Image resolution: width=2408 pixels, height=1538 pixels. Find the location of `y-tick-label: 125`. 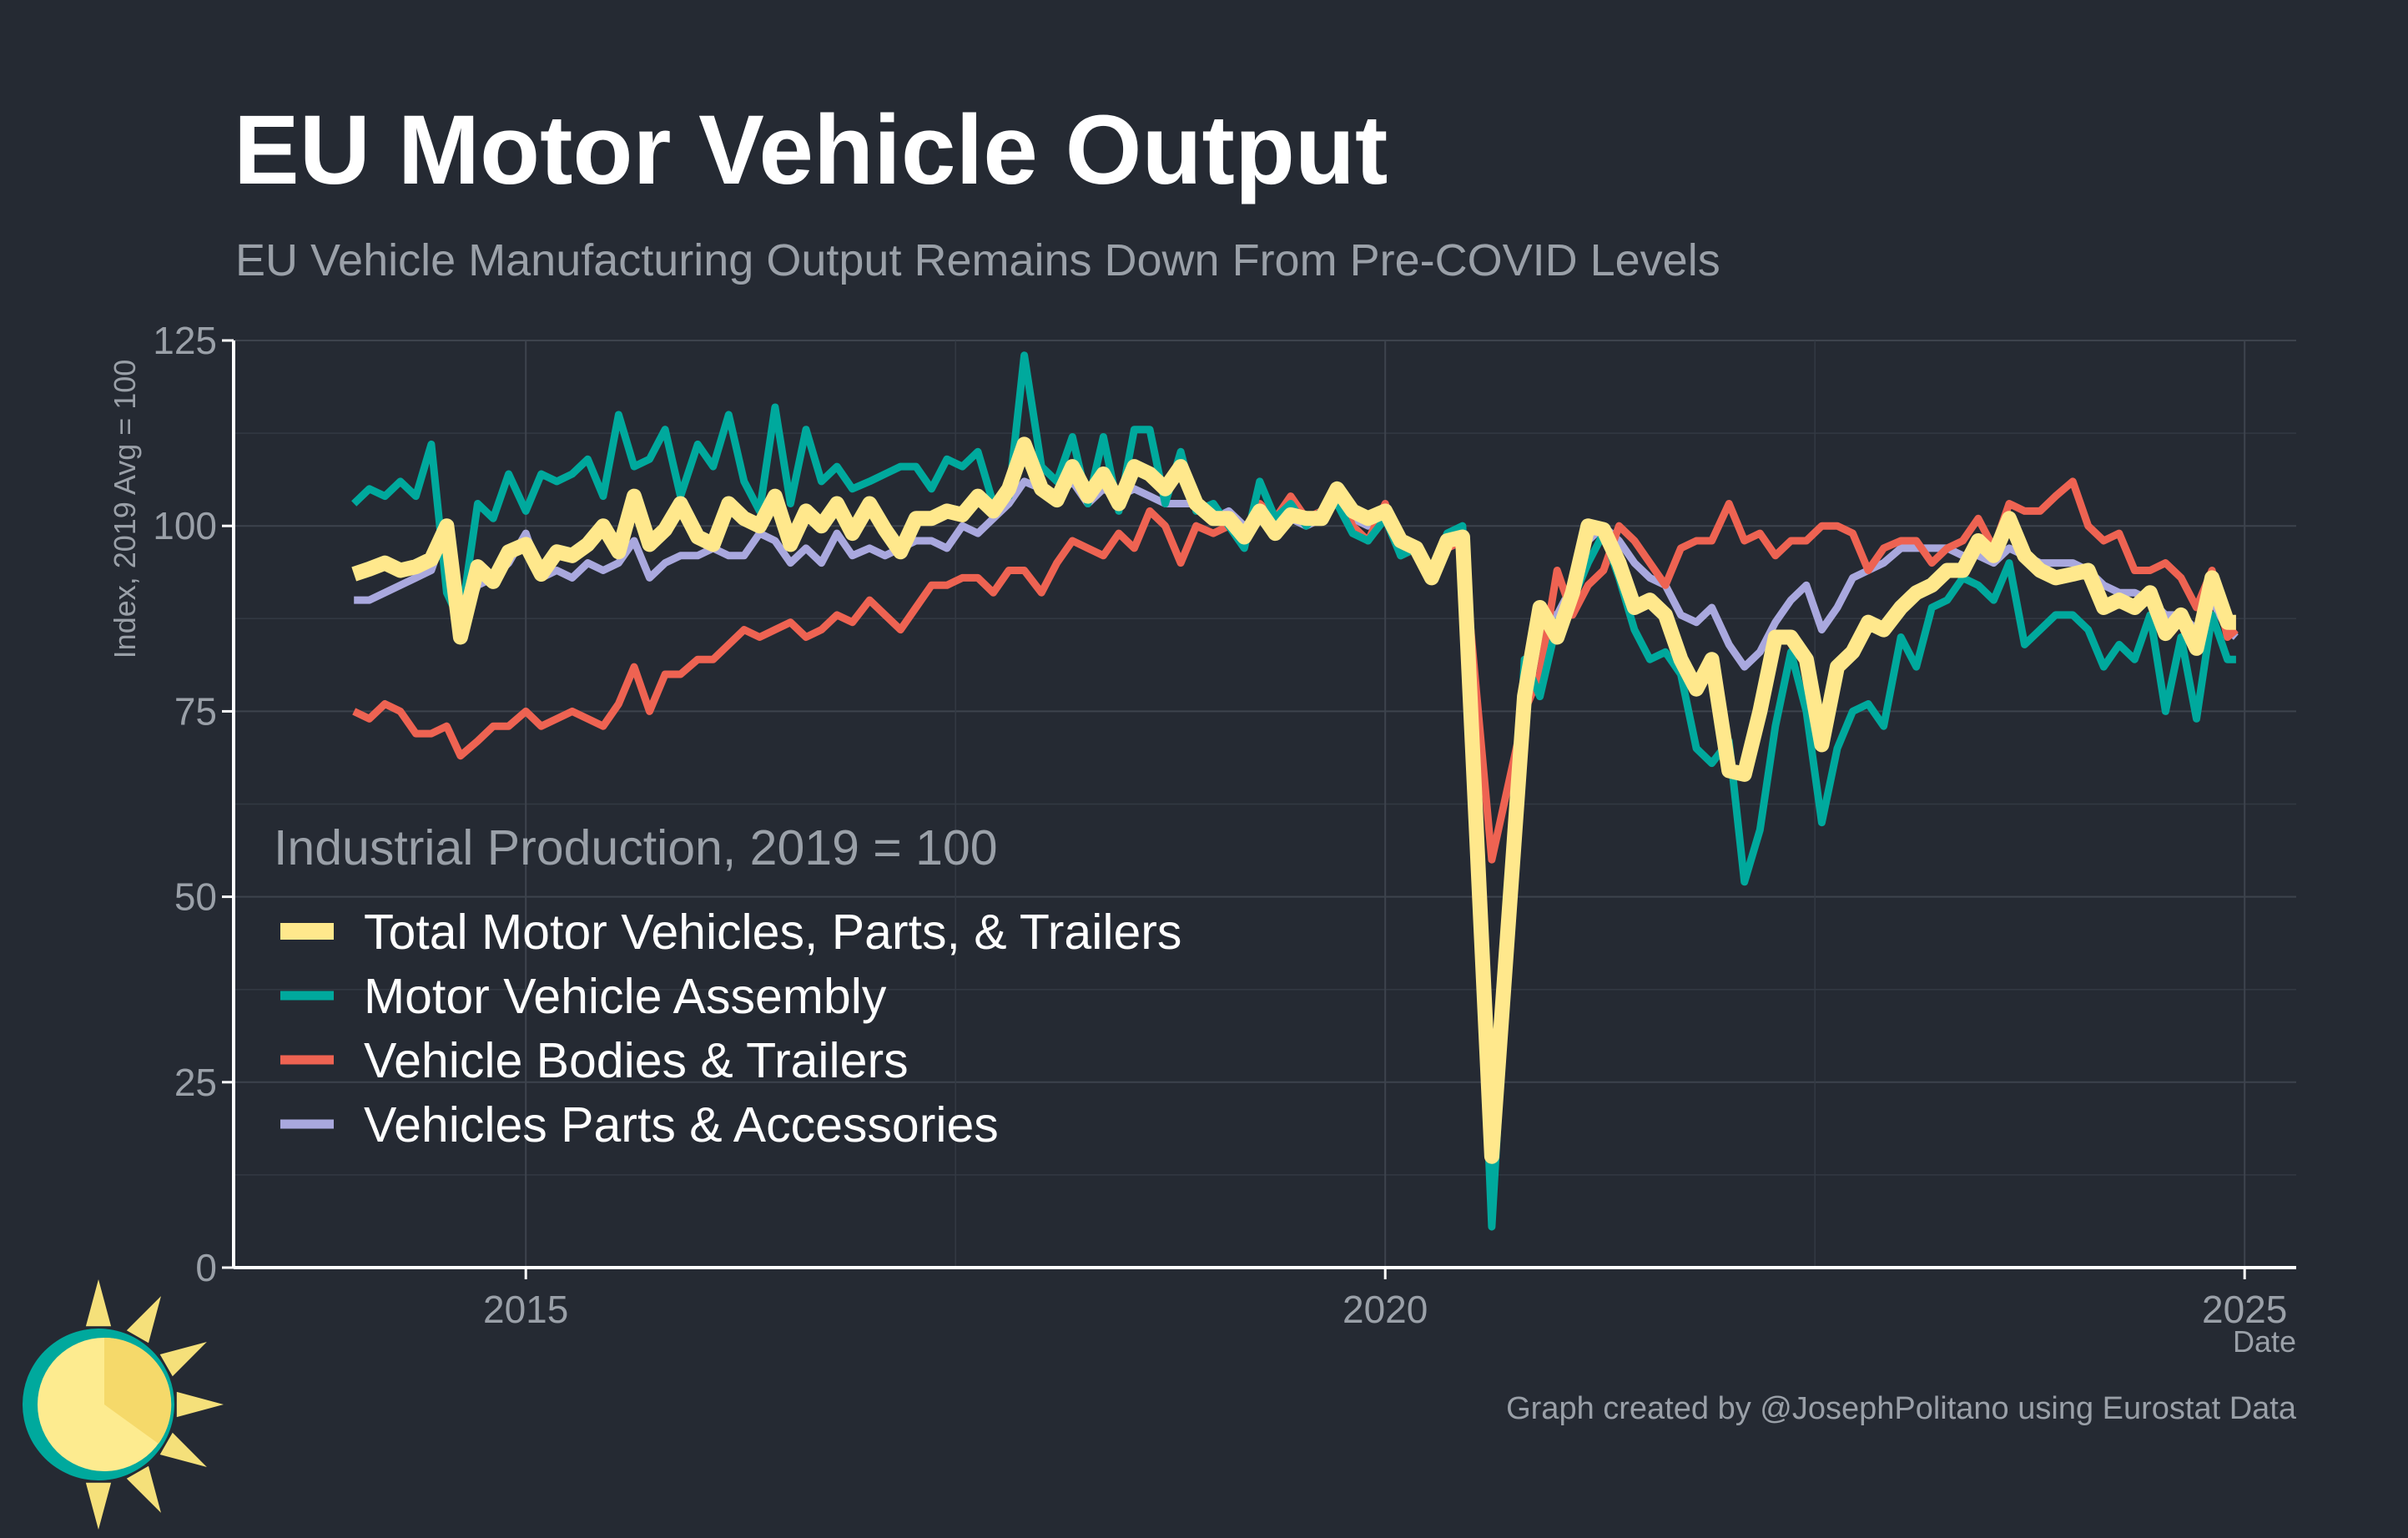

y-tick-label: 125 is located at coordinates (185, 340).